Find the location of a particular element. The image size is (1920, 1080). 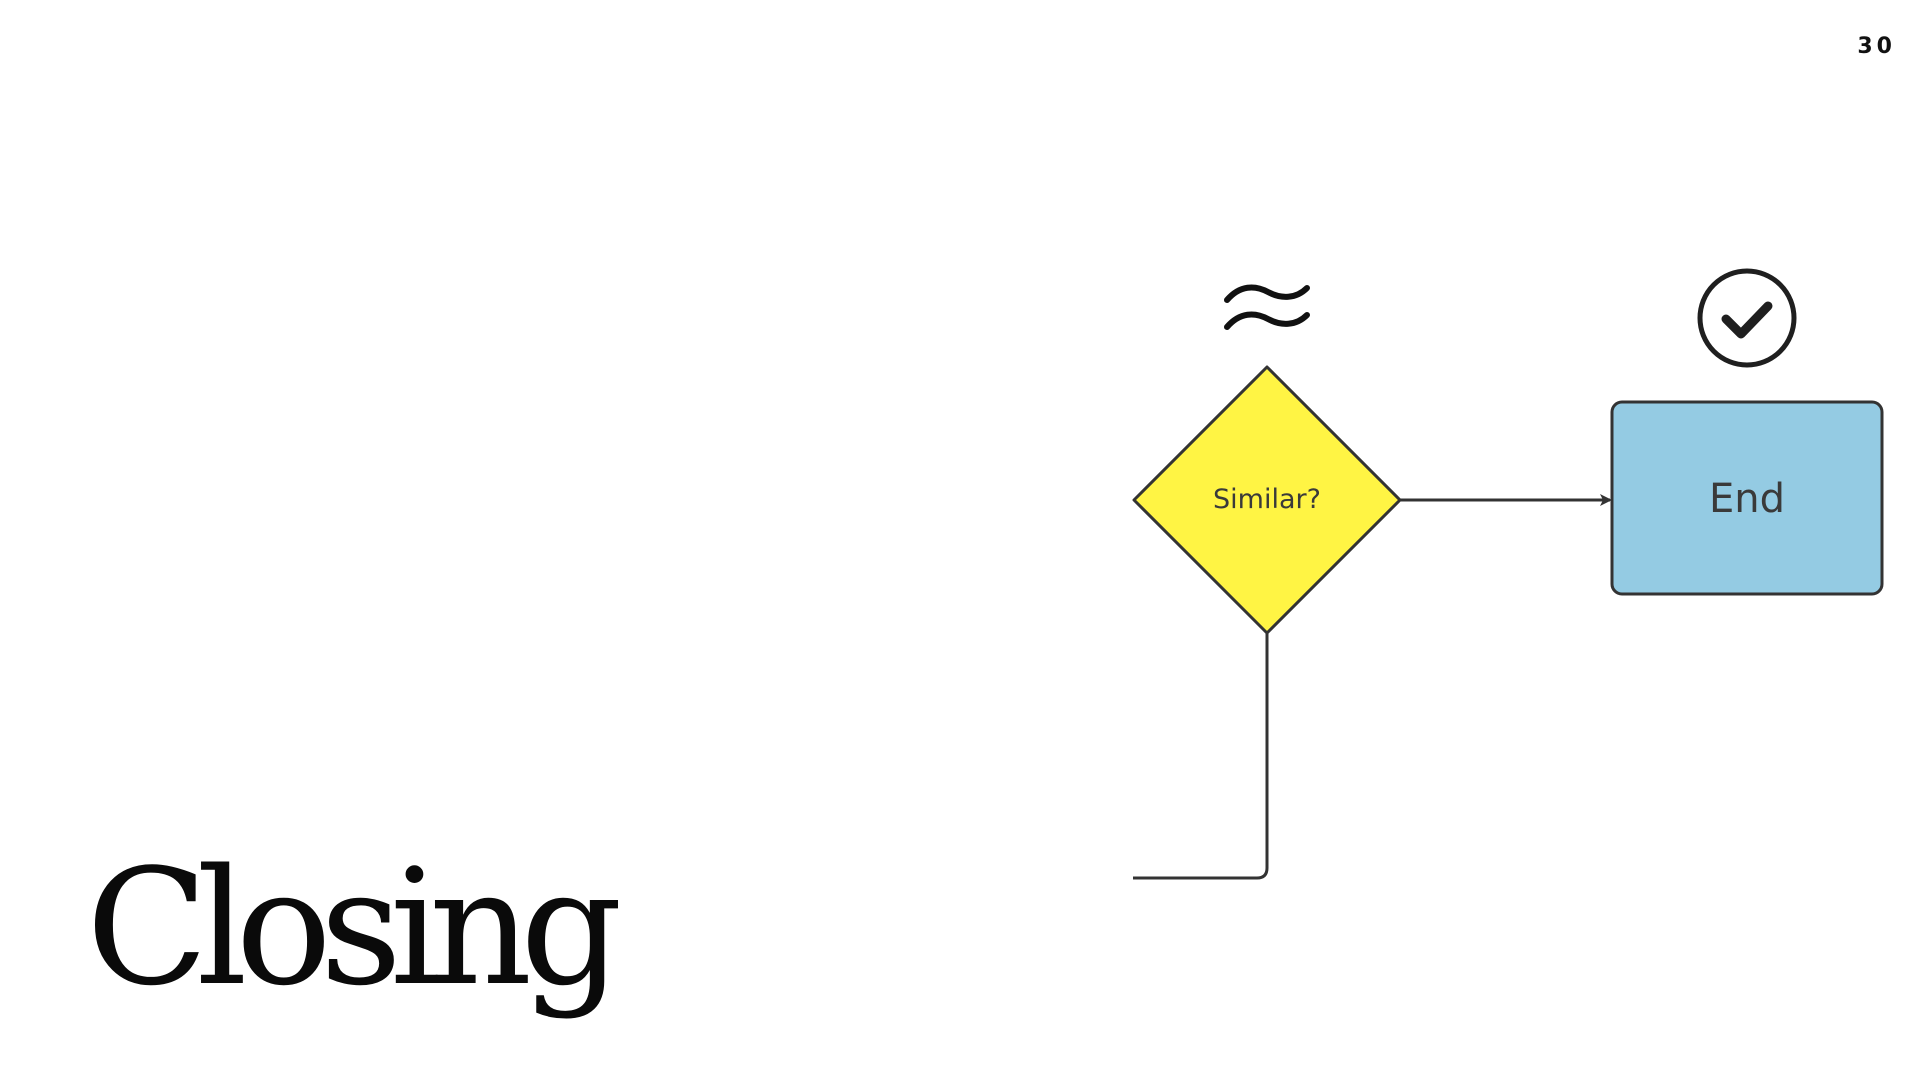

decision-label: Similar? is located at coordinates (1267, 499).